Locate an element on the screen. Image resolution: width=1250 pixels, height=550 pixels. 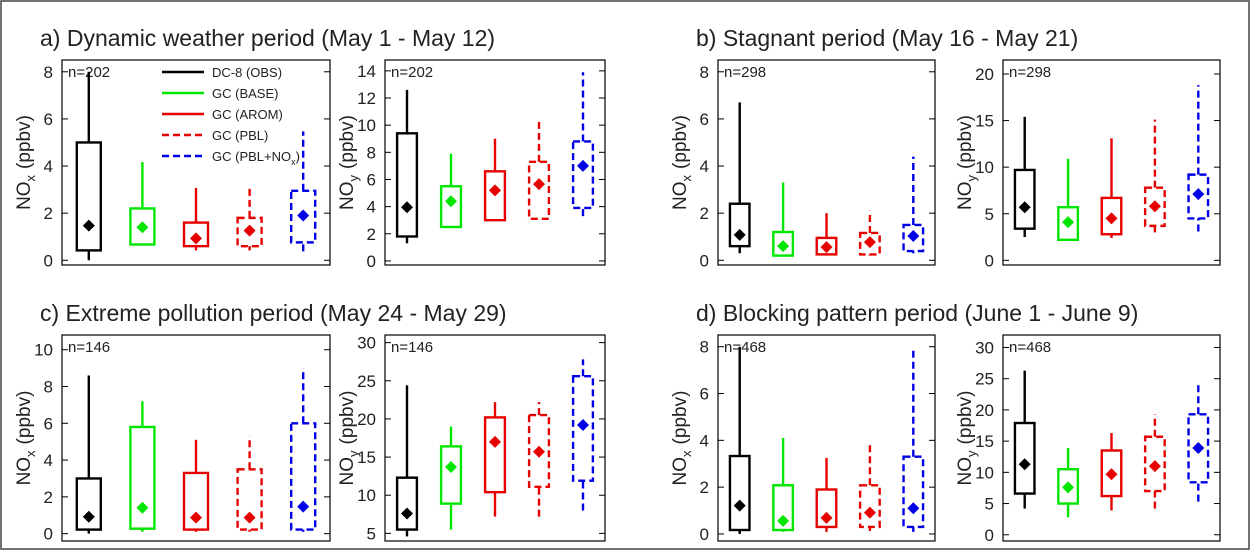
legend-label: GC (AROM) is located at coordinates (247, 114).